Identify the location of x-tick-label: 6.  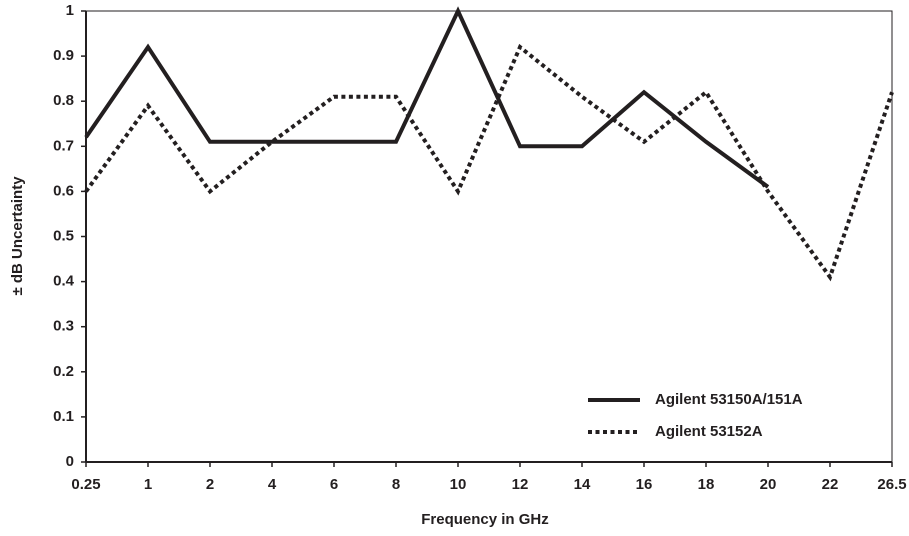
(334, 484).